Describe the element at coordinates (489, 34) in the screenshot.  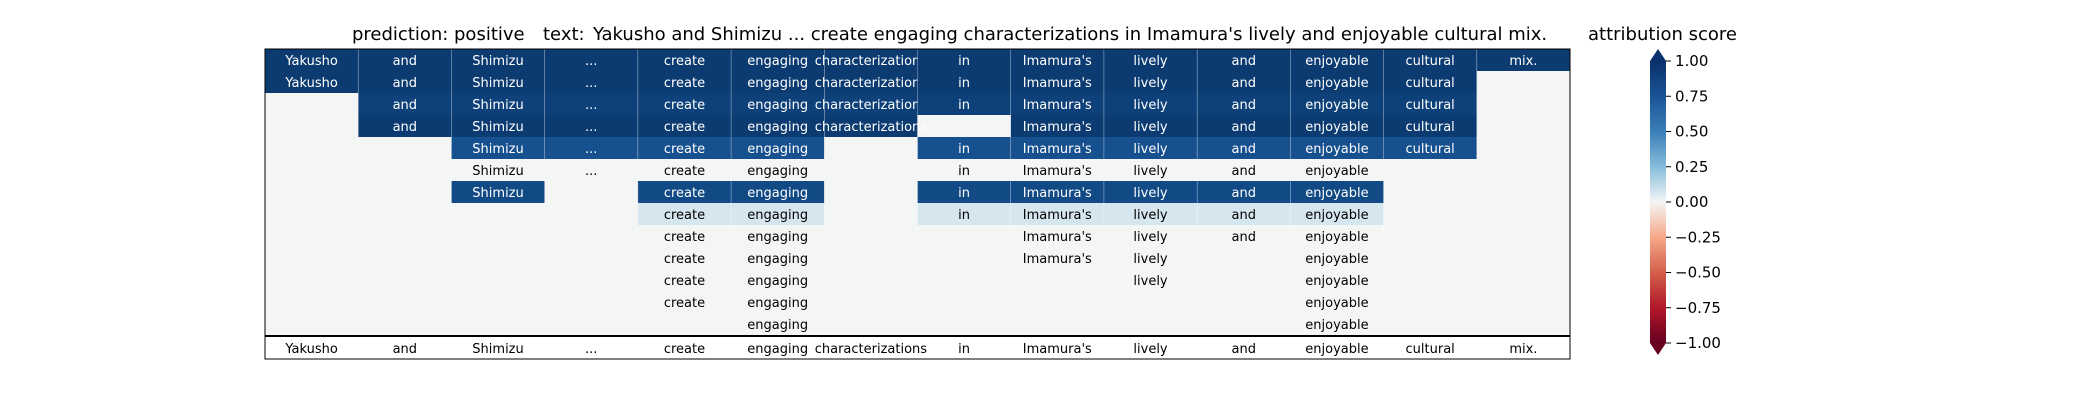
I see `prediction-value: positive` at that location.